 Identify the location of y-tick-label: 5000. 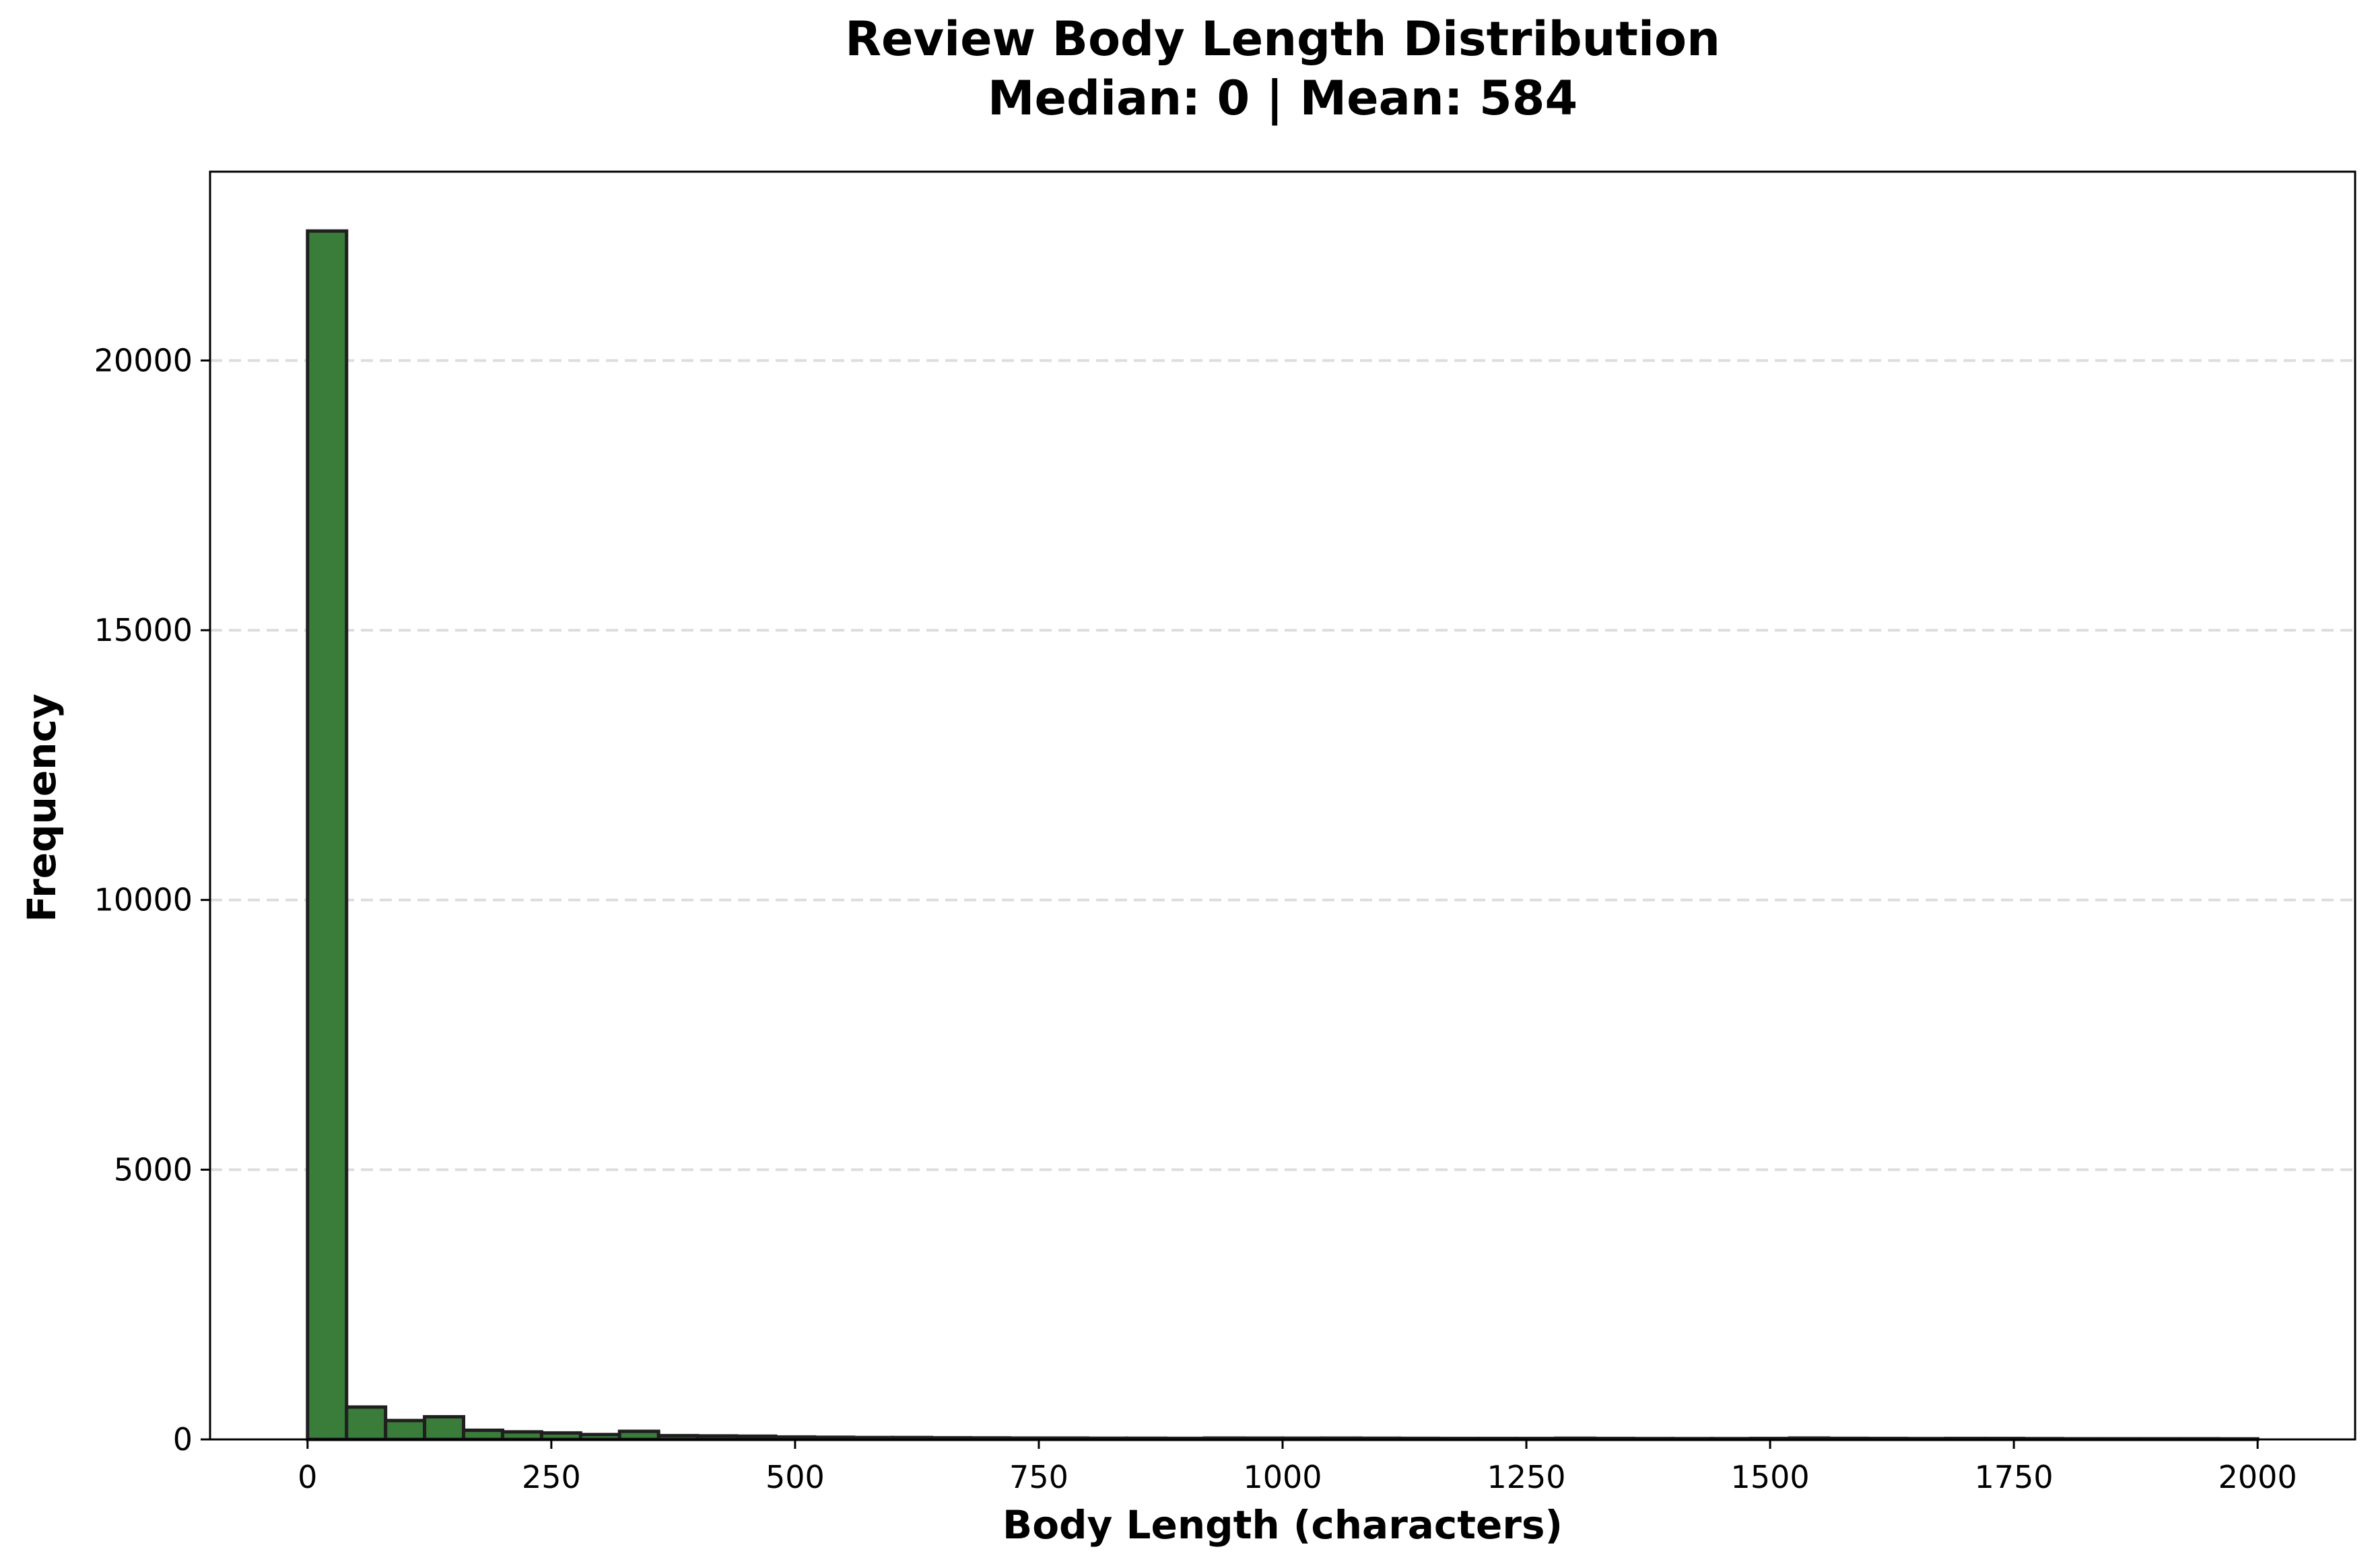
(153, 1169).